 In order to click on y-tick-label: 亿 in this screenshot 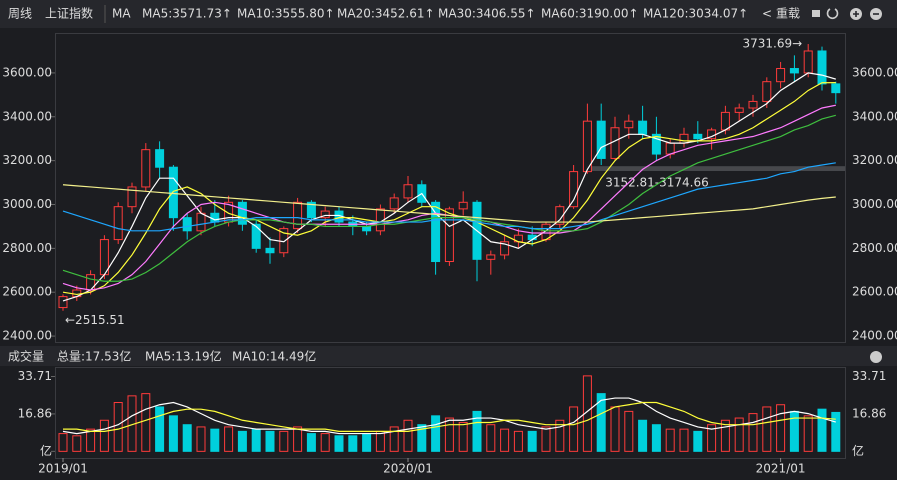, I will do `click(46, 450)`.